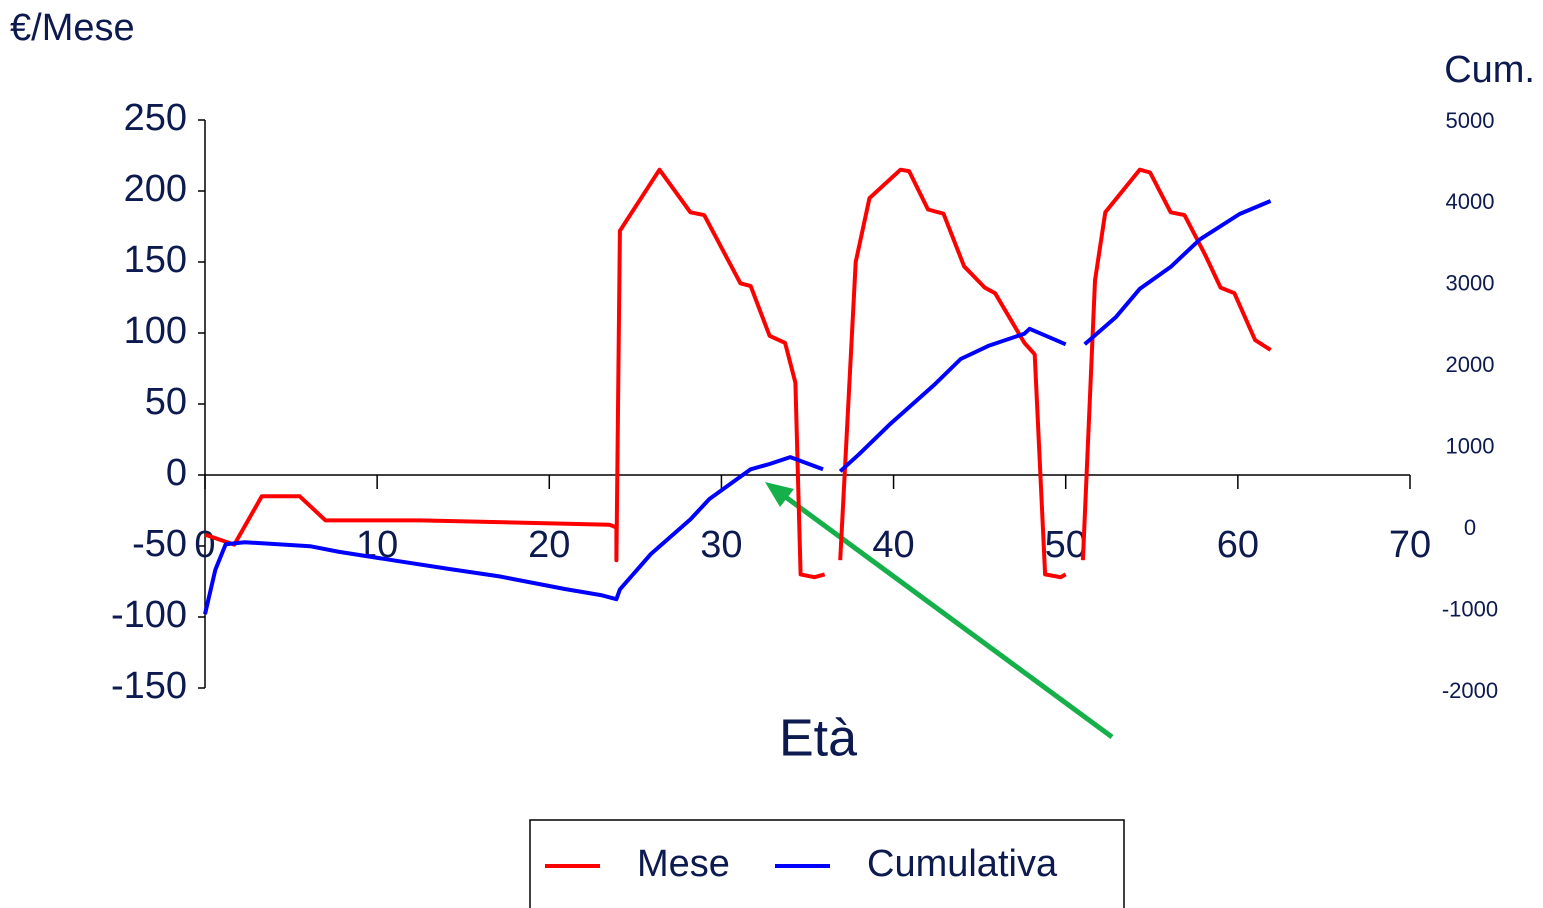 The image size is (1543, 908). What do you see at coordinates (176, 473) in the screenshot?
I see `y-tick-label: 0` at bounding box center [176, 473].